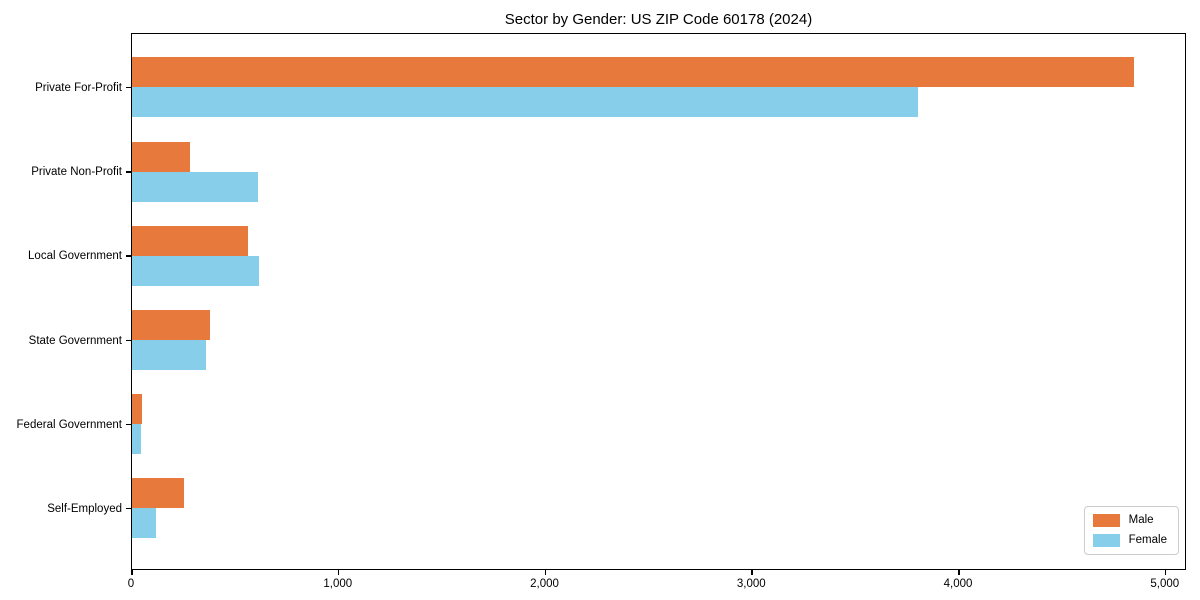  I want to click on y-axis-label: State Government, so click(75, 340).